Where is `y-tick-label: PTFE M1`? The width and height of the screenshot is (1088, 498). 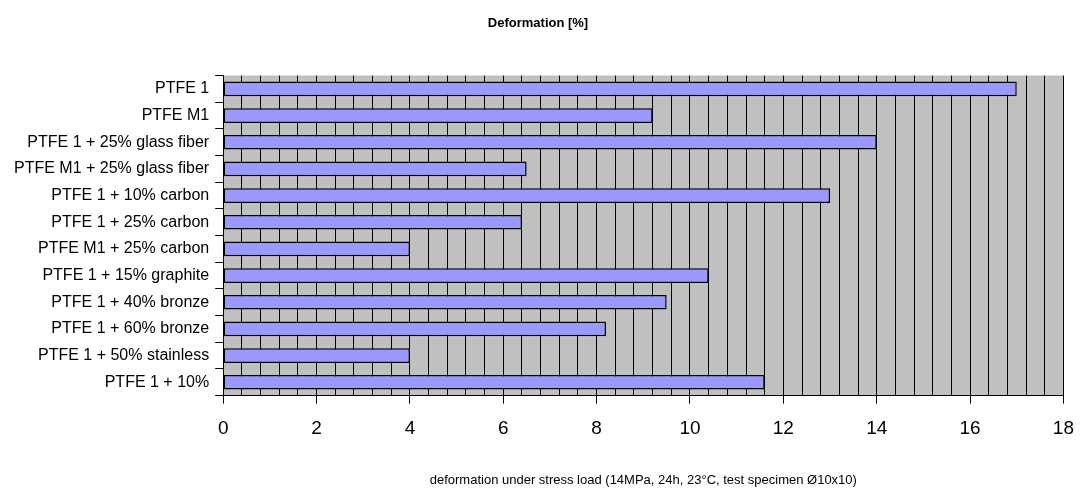
y-tick-label: PTFE M1 is located at coordinates (175, 115).